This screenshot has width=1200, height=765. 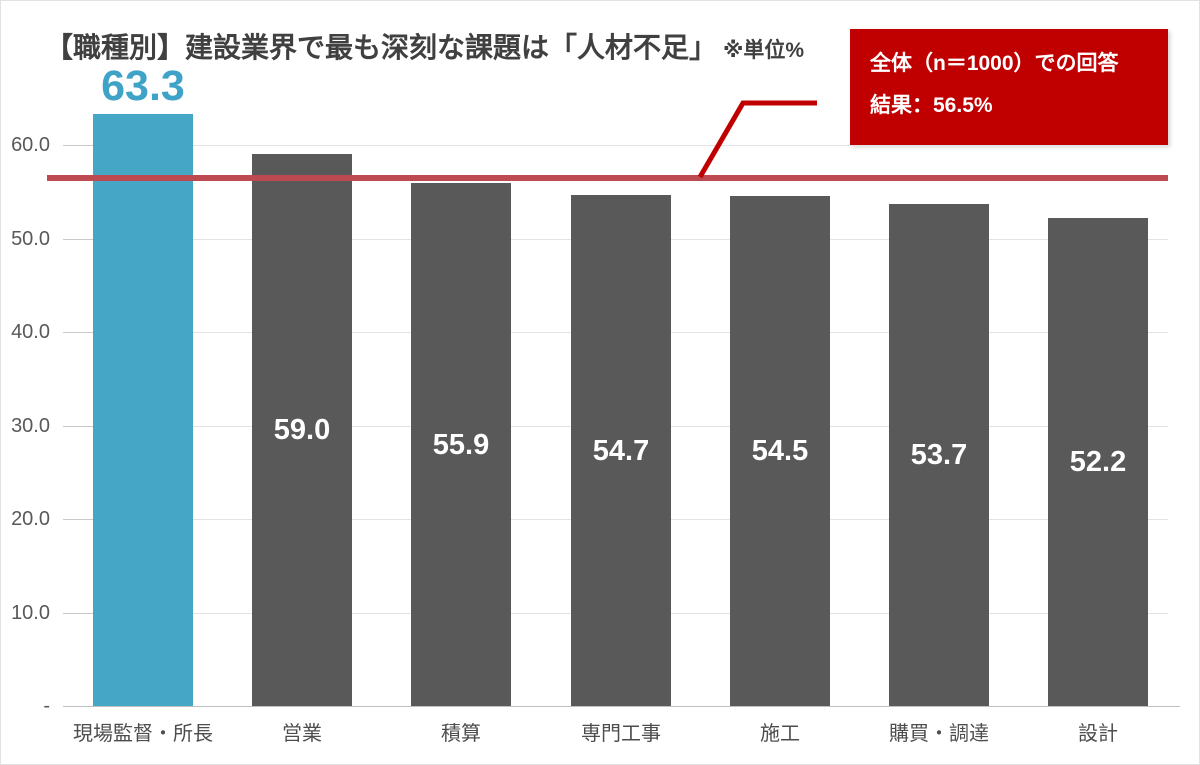 I want to click on bar-value-label: 52.2, so click(x=1098, y=462).